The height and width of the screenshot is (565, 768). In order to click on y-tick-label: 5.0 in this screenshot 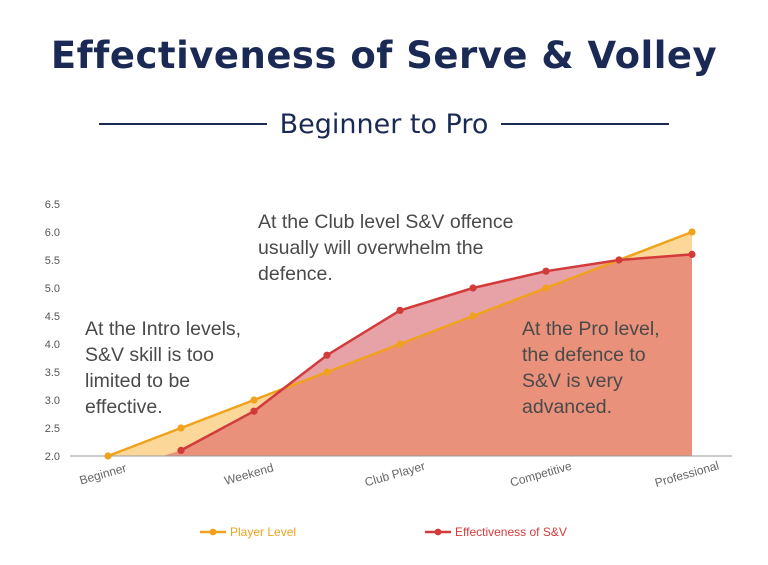, I will do `click(52, 289)`.